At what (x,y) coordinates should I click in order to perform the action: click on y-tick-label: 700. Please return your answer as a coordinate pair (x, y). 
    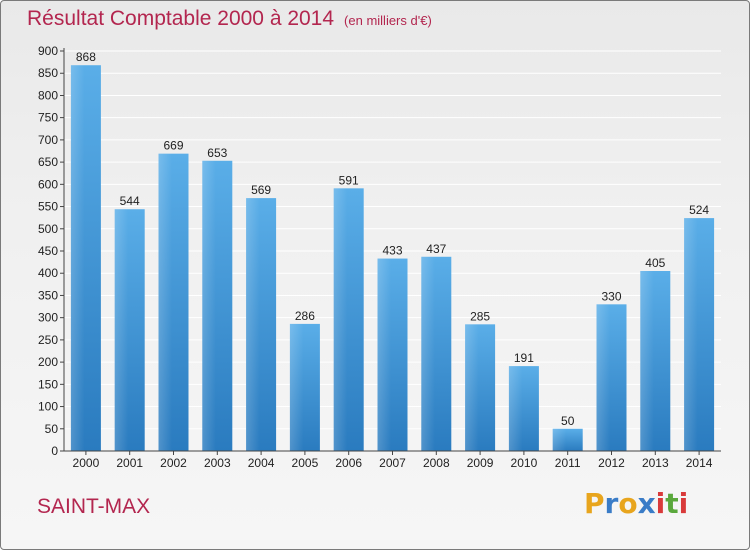
    Looking at the image, I should click on (48, 140).